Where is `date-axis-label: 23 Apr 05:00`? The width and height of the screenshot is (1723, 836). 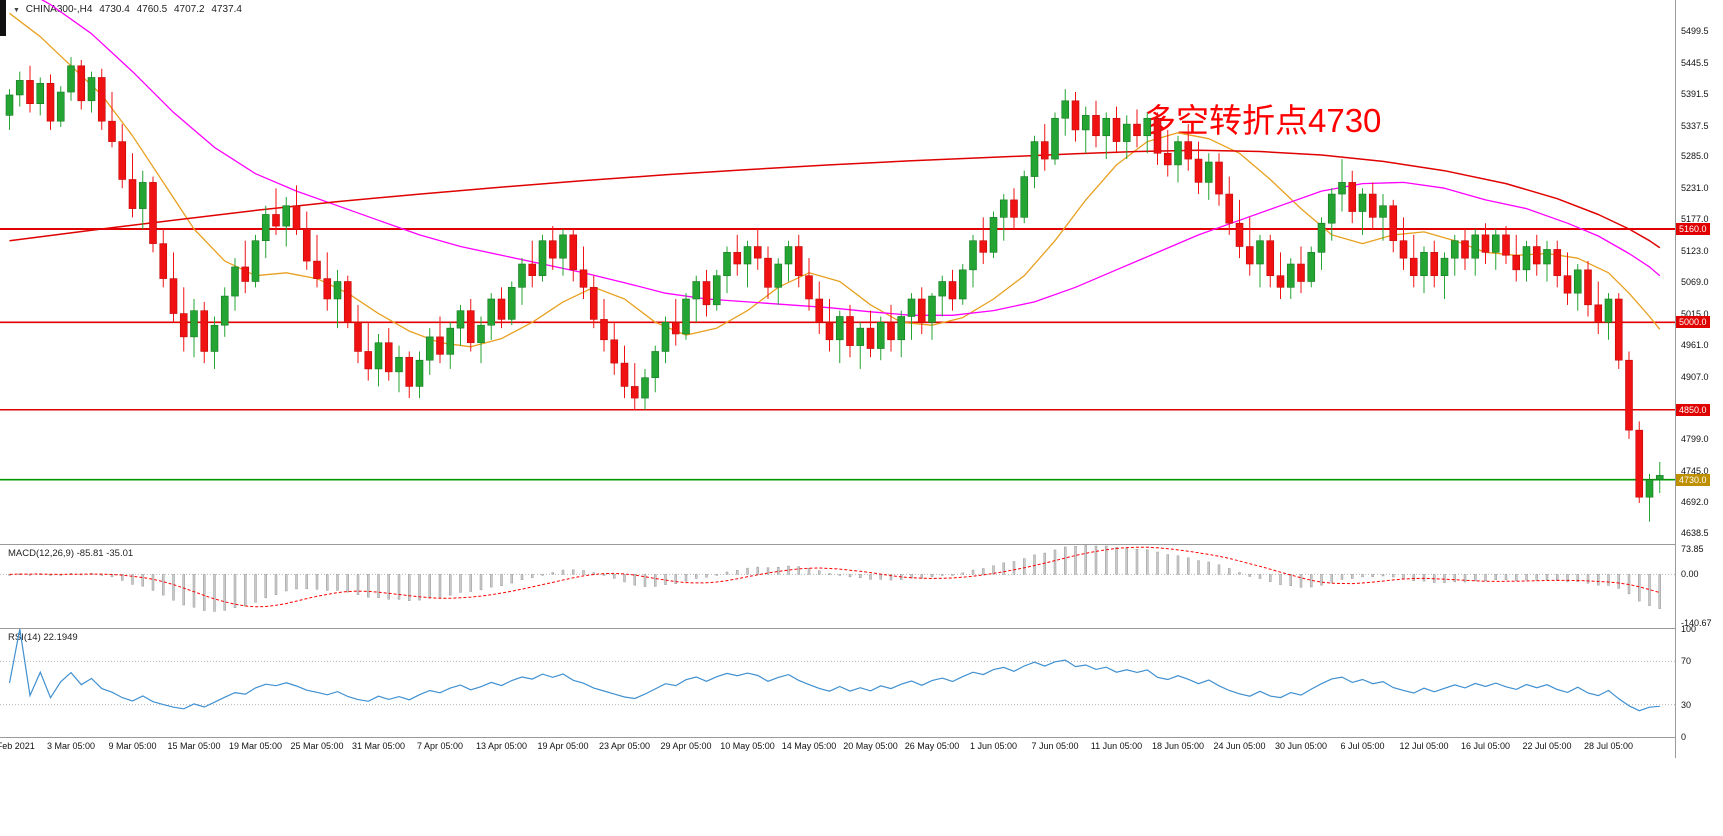
date-axis-label: 23 Apr 05:00 is located at coordinates (624, 746).